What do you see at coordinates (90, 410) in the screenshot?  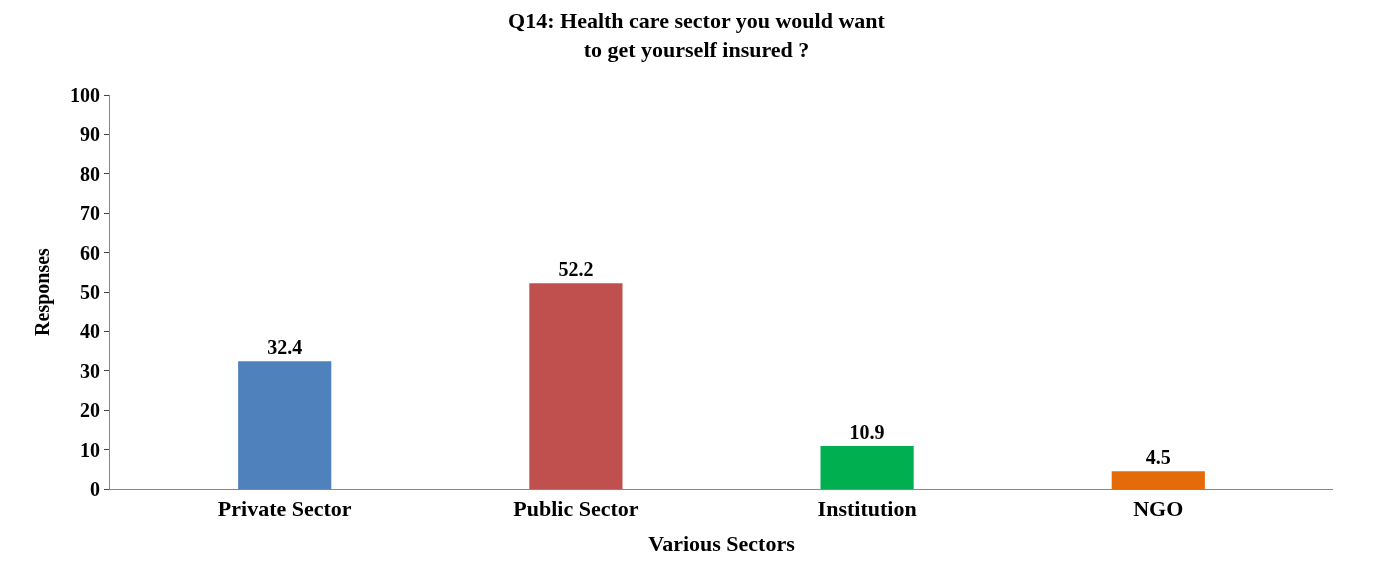 I see `y-tick-label: 20` at bounding box center [90, 410].